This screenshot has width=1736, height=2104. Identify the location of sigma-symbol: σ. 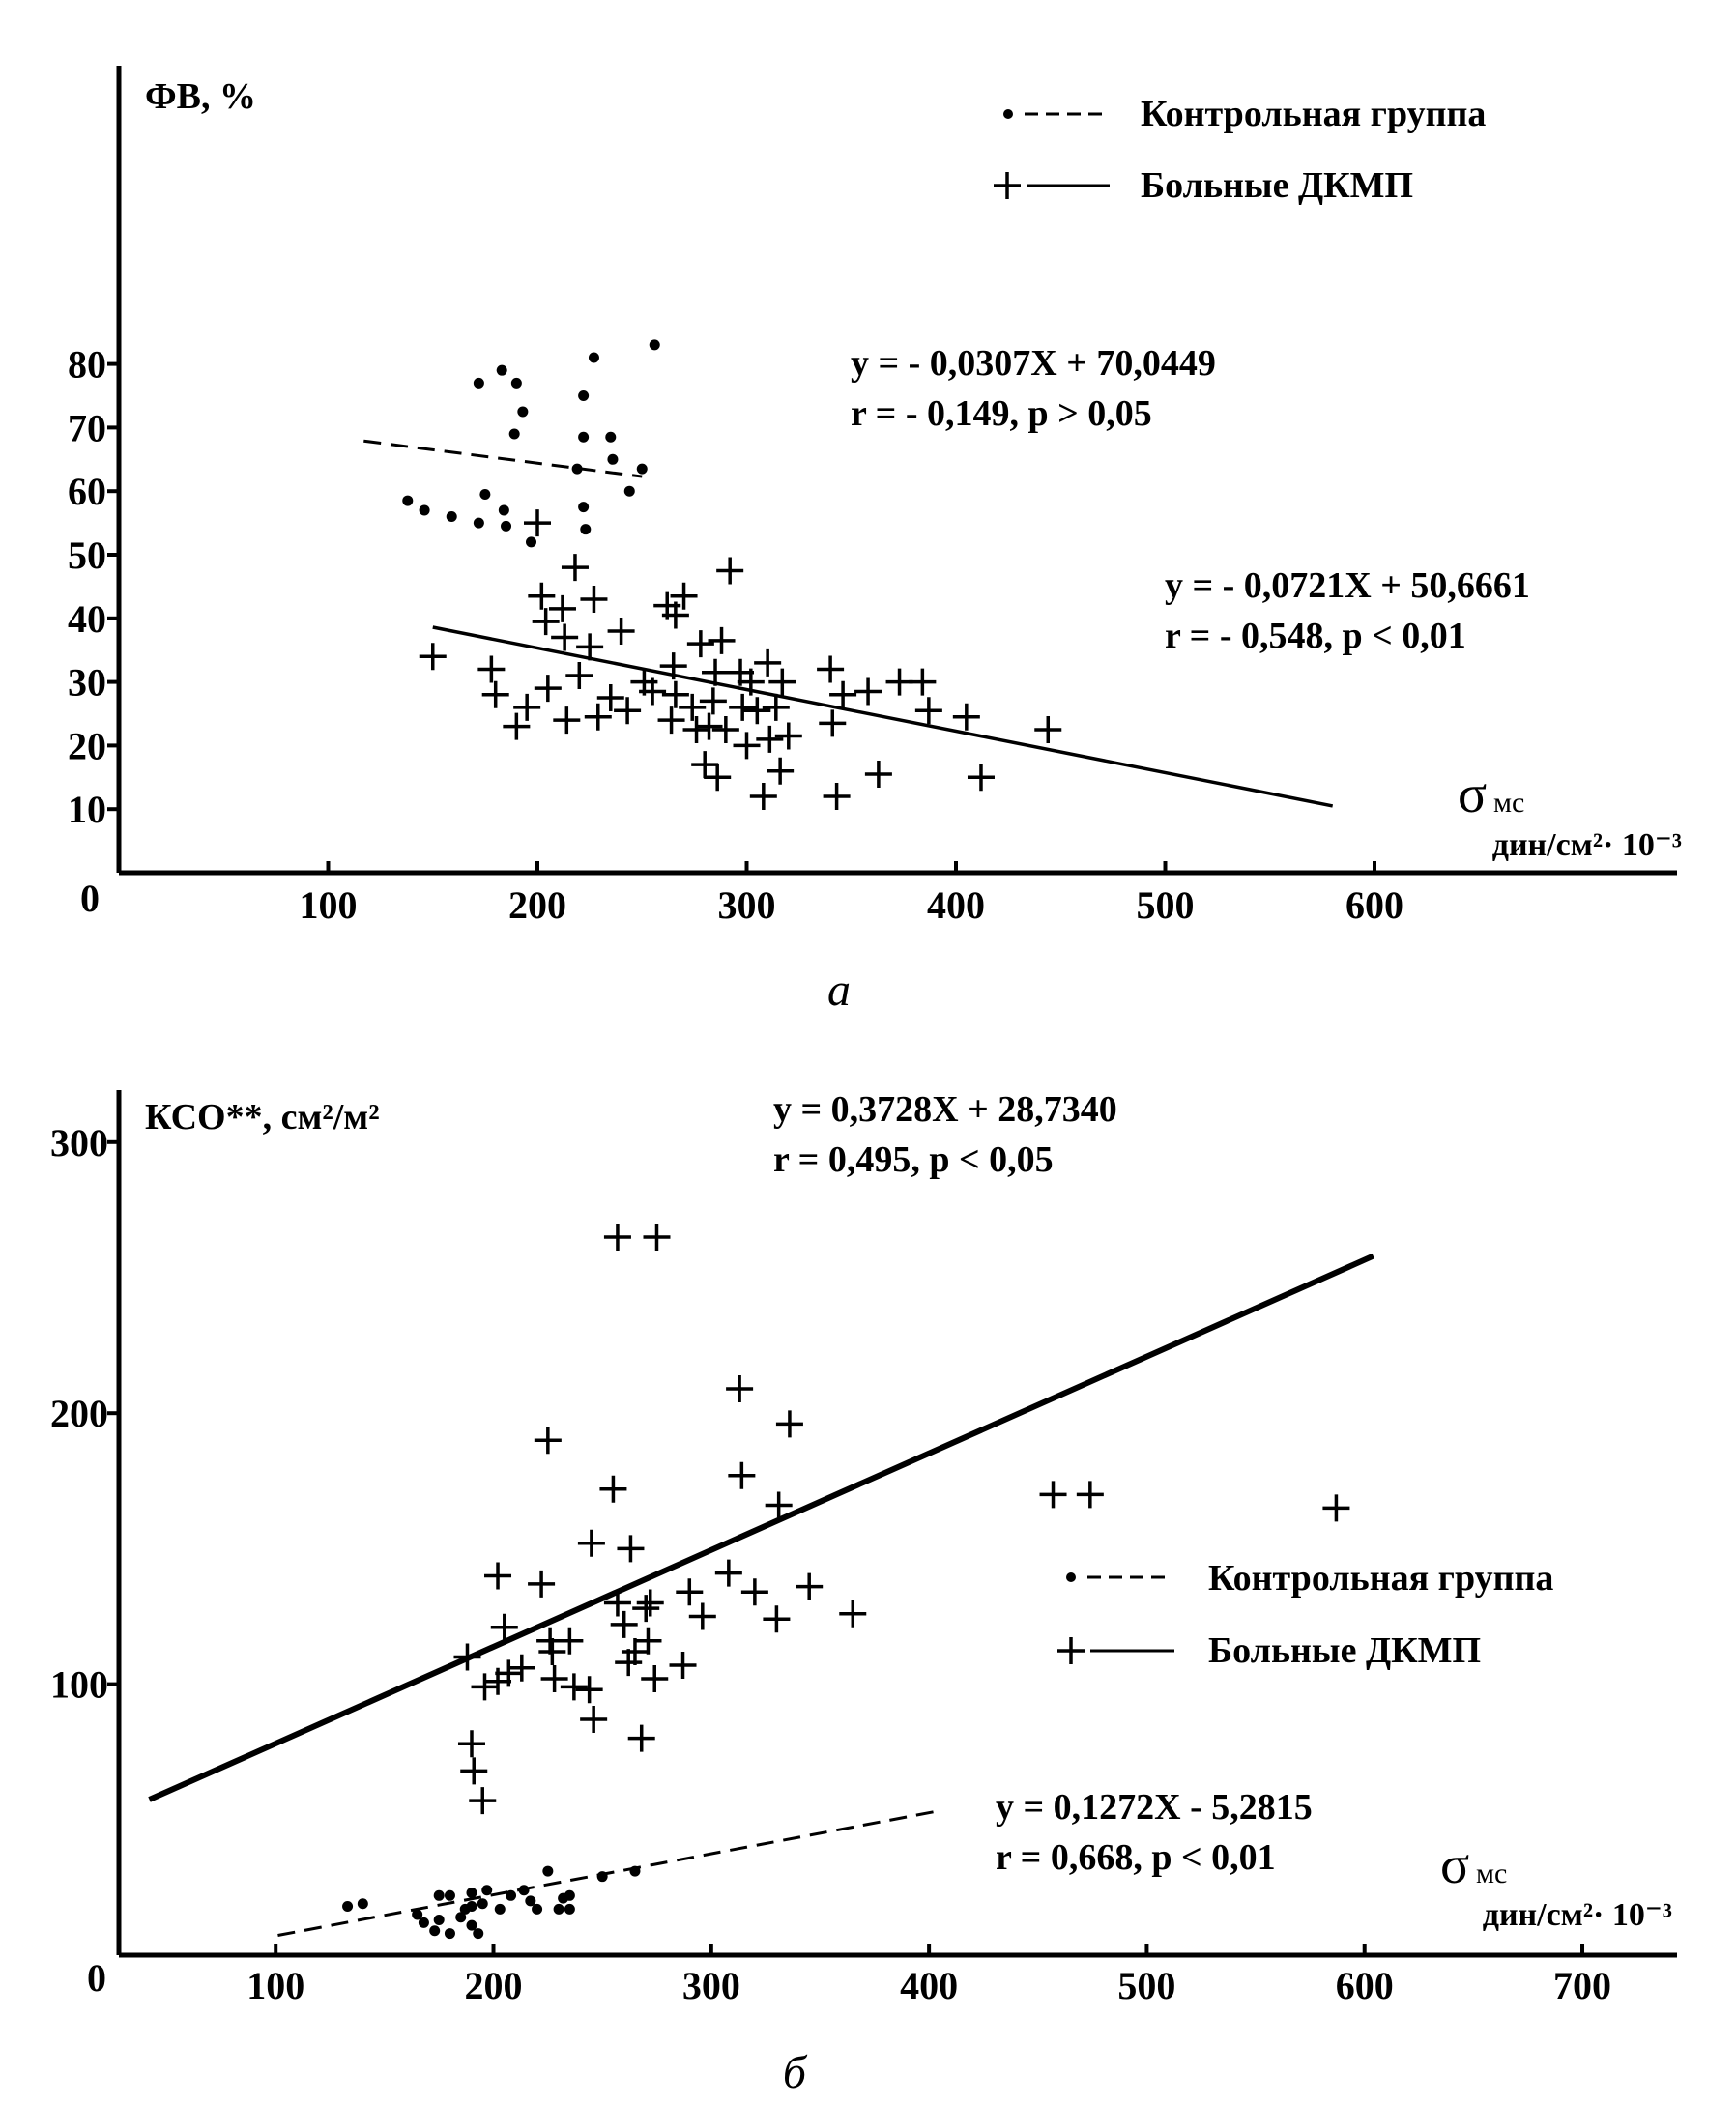
(1472, 794).